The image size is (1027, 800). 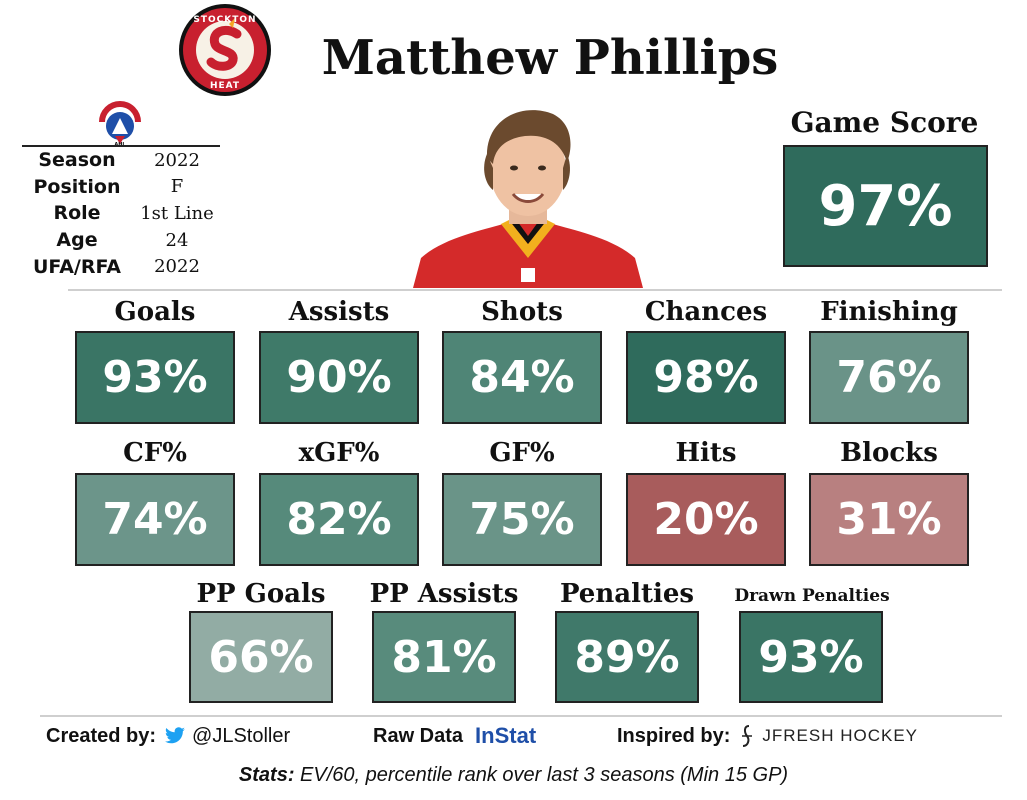 I want to click on footer-created-by: Created by: @JLStoller, so click(x=168, y=736).